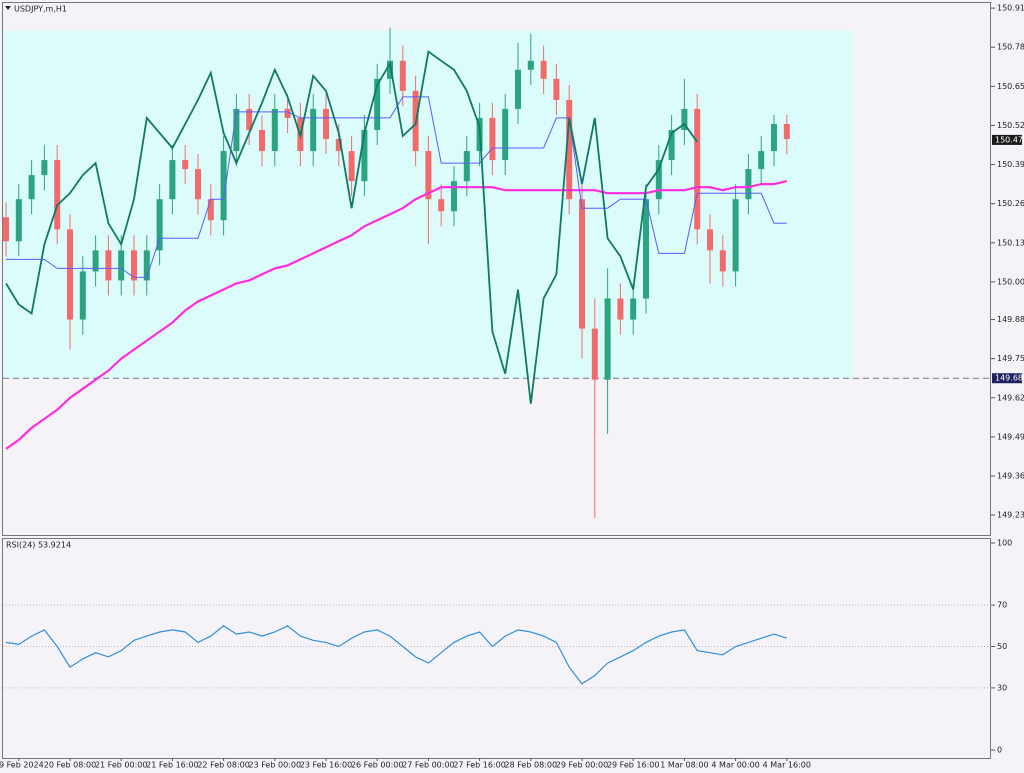  Describe the element at coordinates (1010, 358) in the screenshot. I see `y-tick-label: 149.750` at that location.